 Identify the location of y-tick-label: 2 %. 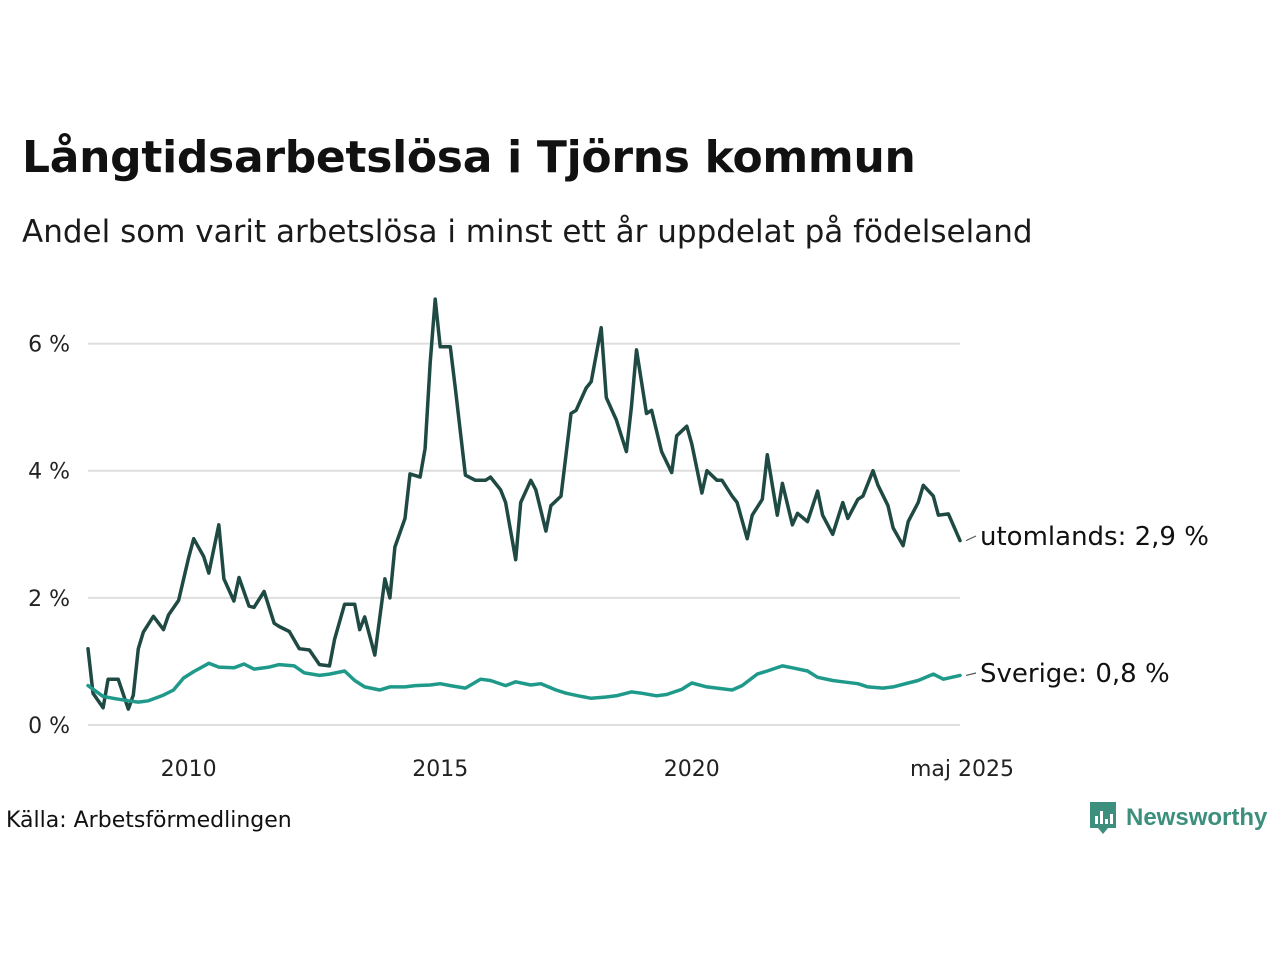
(49, 599).